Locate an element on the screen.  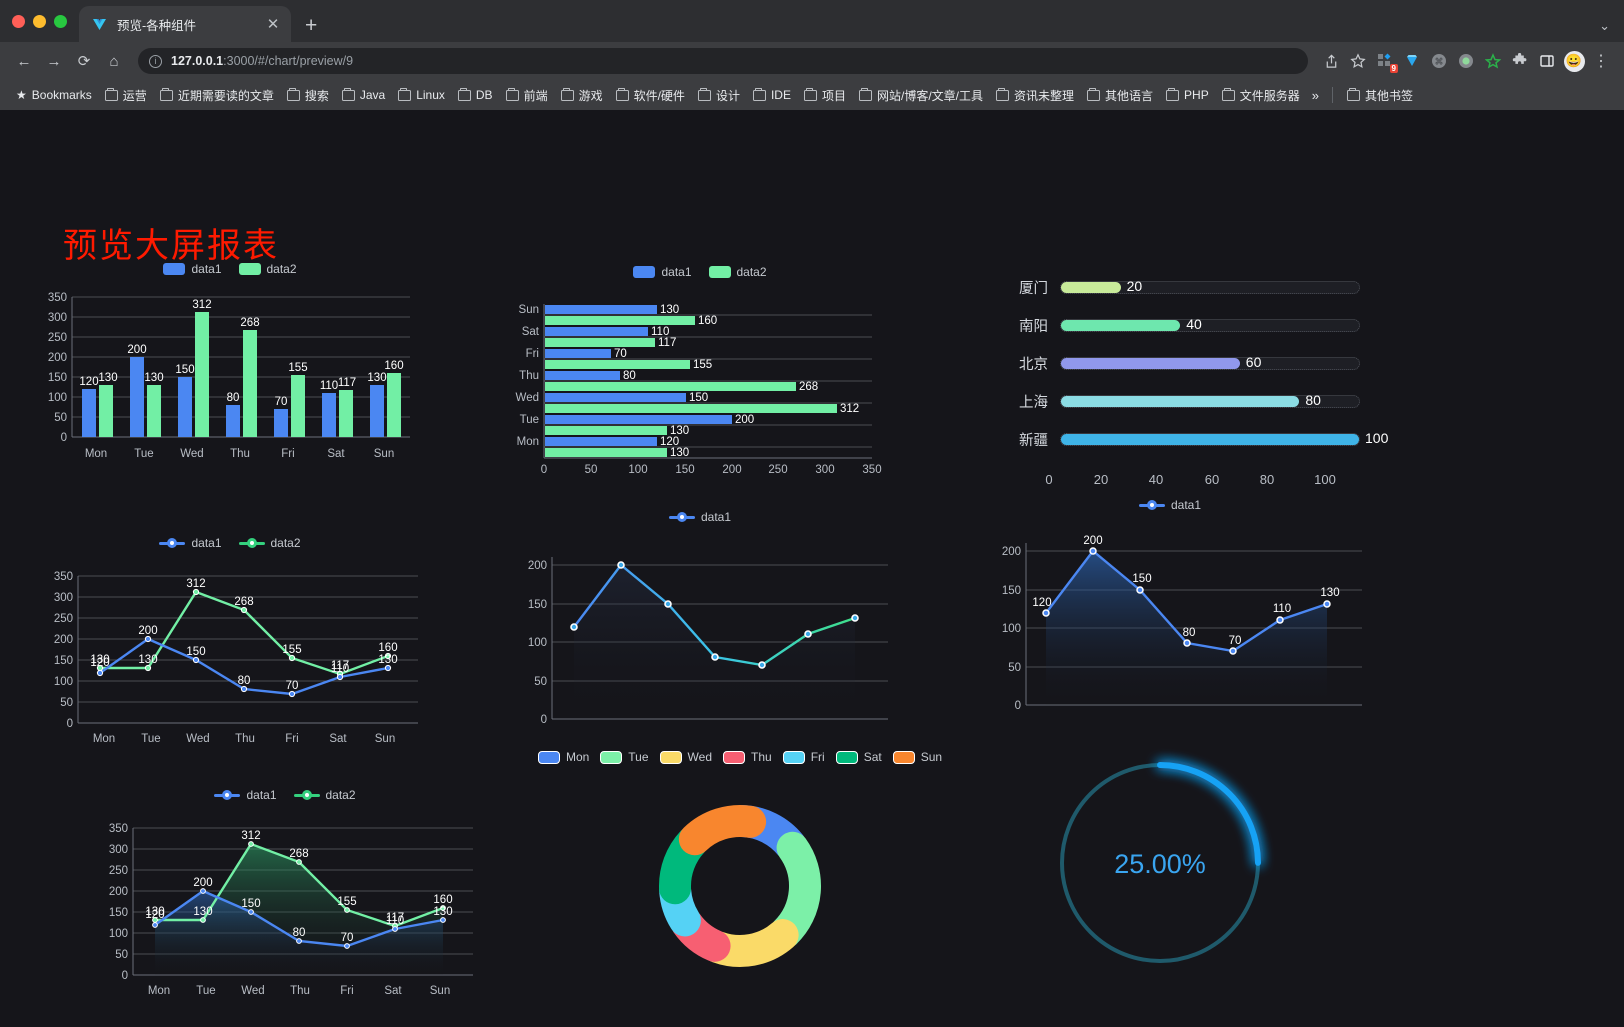
bookmark-item: 设计 is located at coordinates (719, 95).